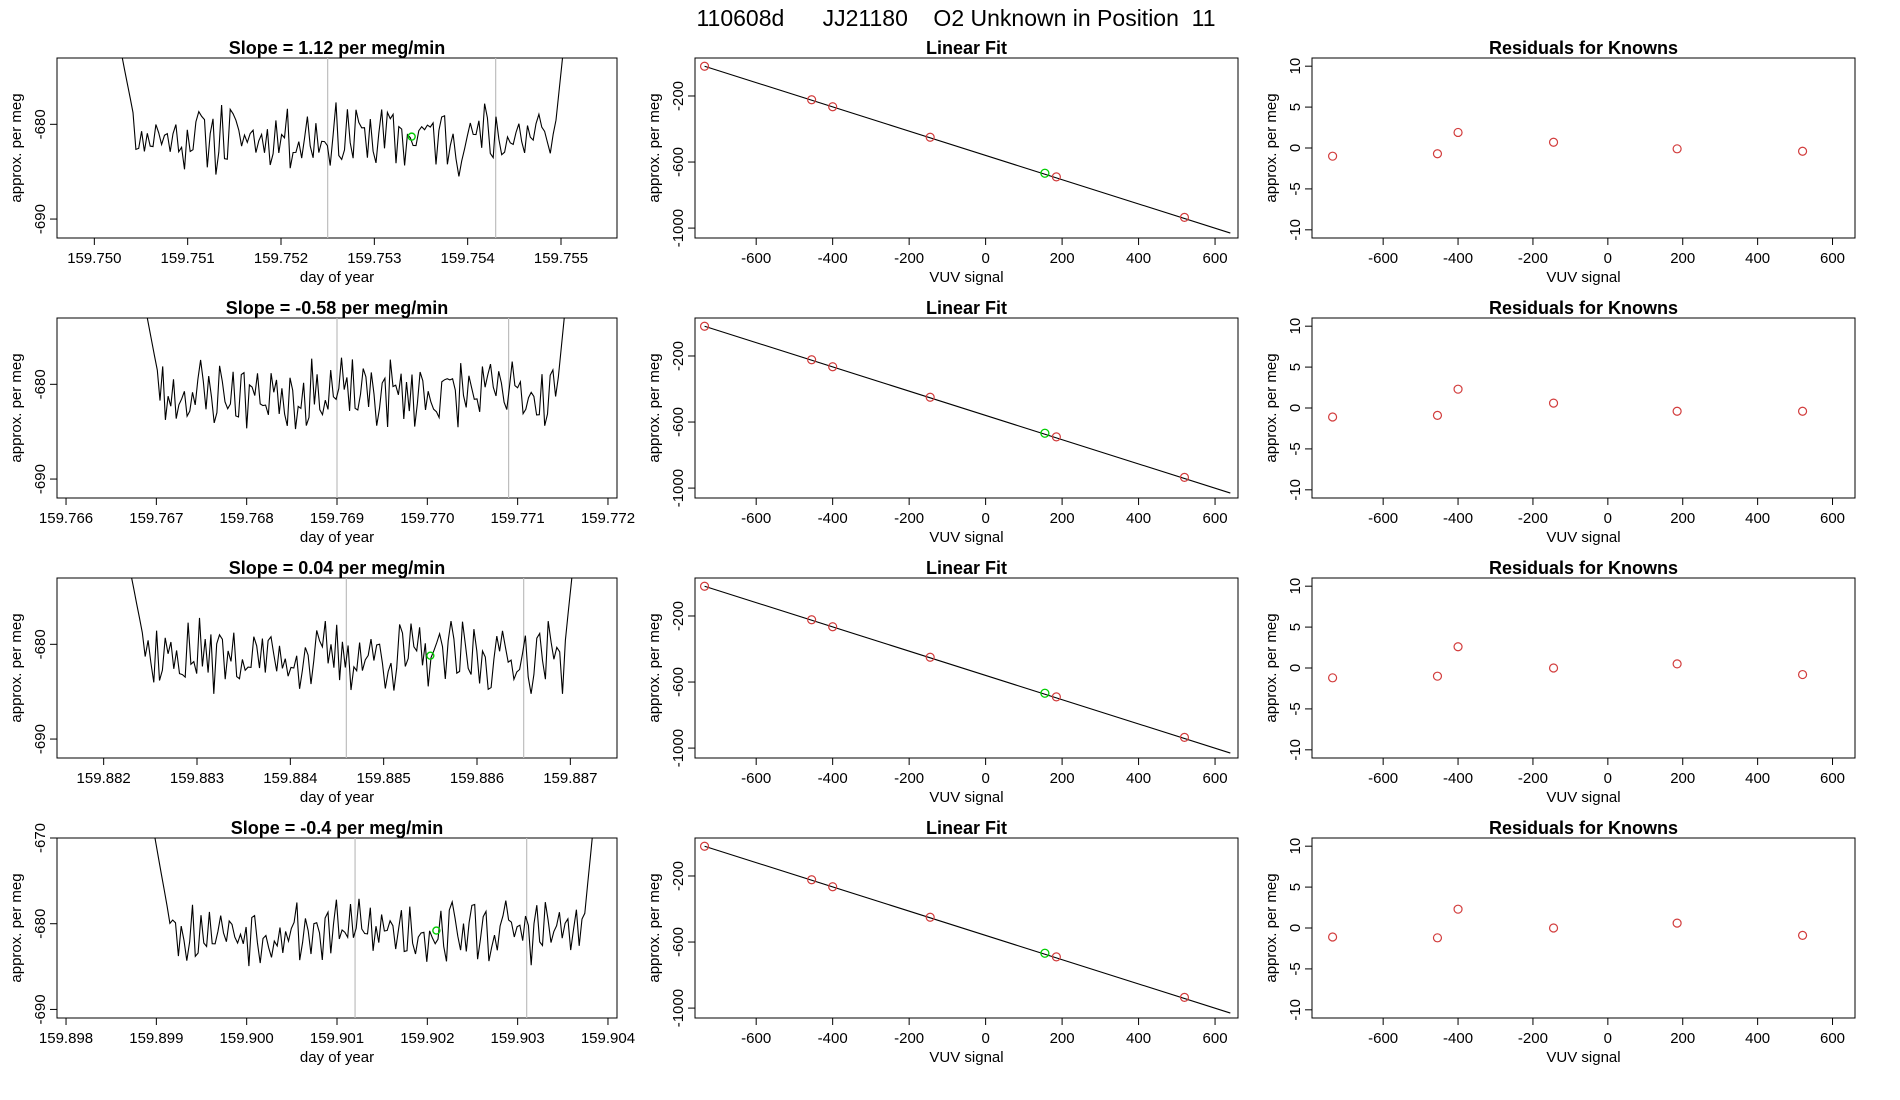  I want to click on signal-trace, so click(355, 374).